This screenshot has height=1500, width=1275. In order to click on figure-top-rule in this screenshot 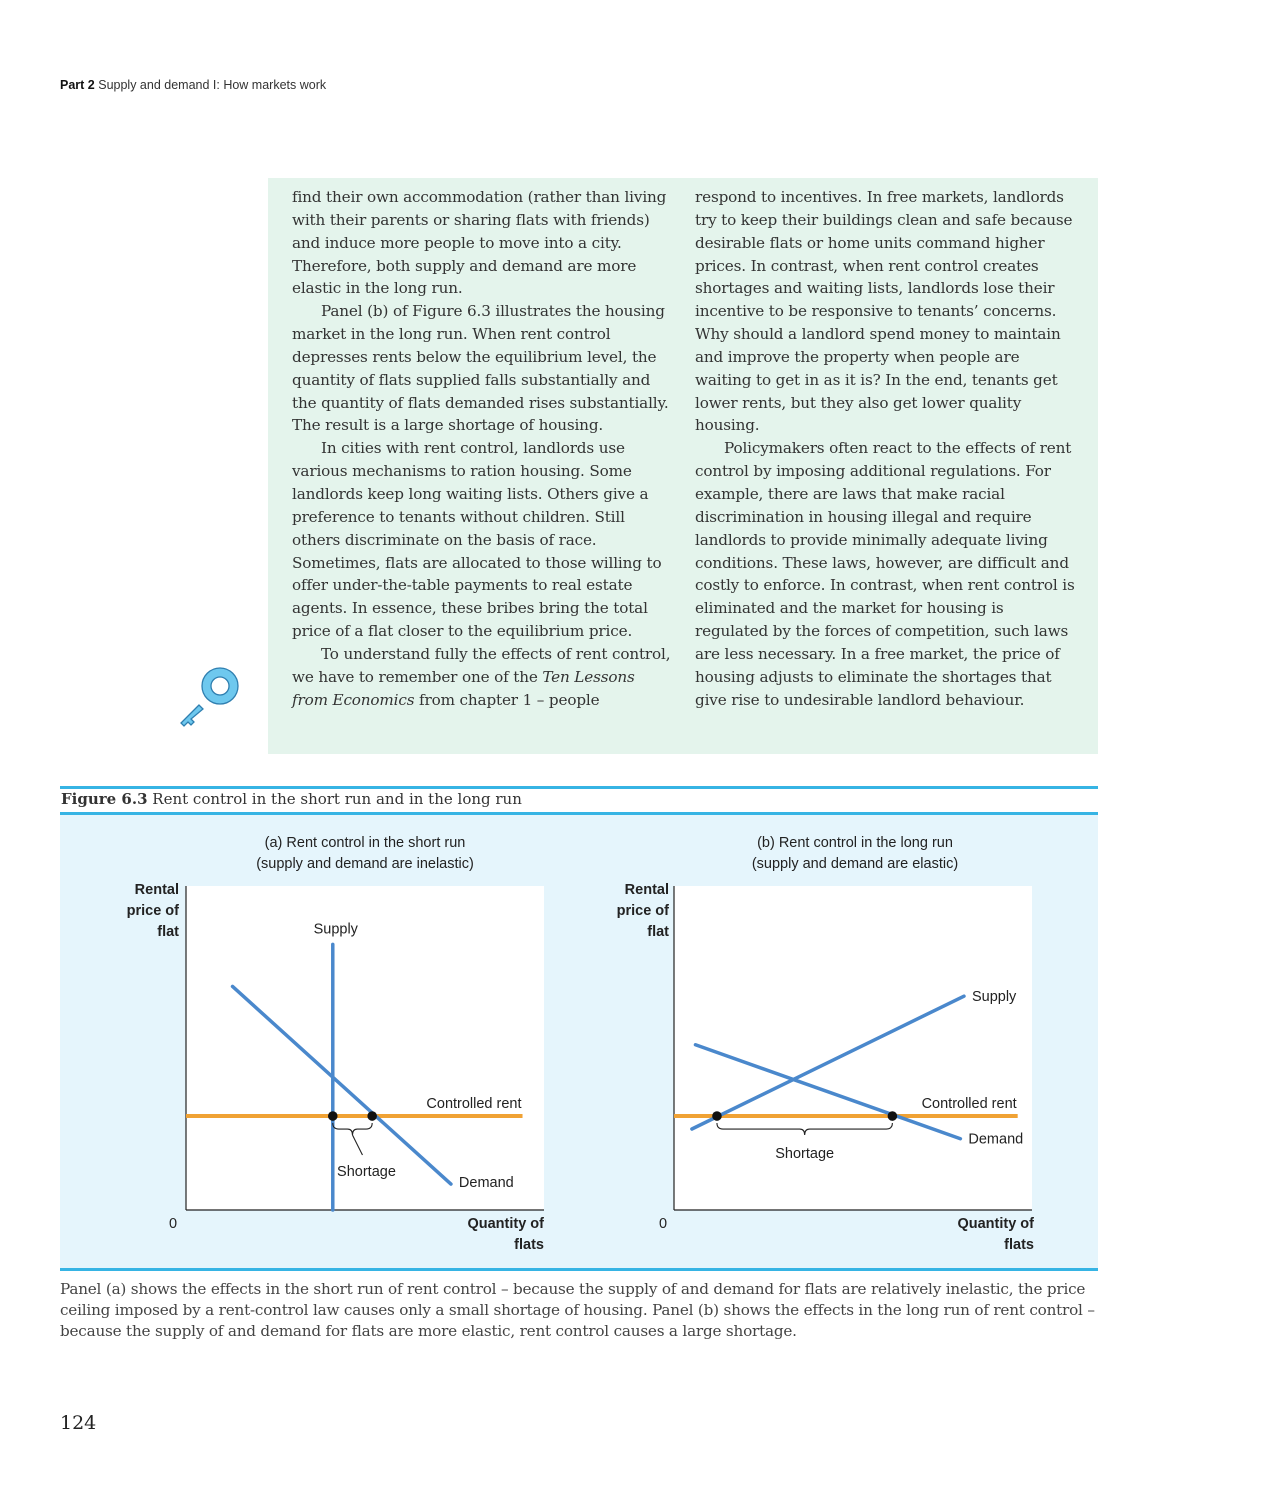, I will do `click(579, 787)`.